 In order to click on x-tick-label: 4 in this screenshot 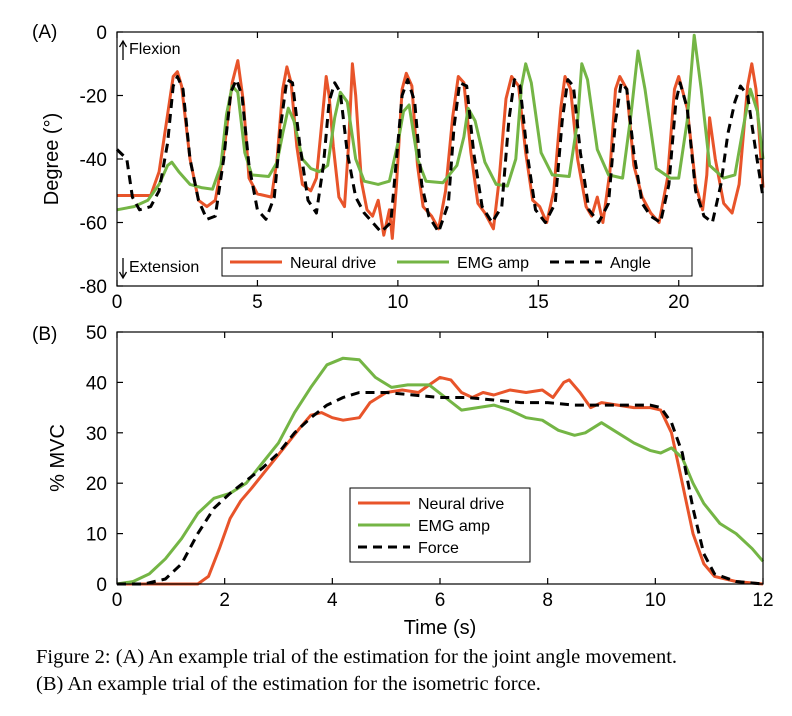, I will do `click(332, 600)`.